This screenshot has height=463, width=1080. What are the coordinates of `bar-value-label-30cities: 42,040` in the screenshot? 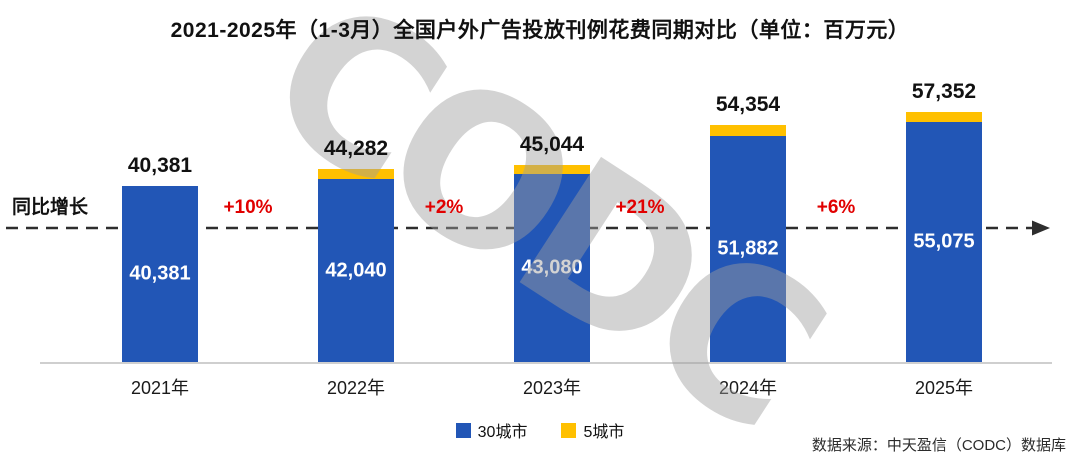 It's located at (356, 270).